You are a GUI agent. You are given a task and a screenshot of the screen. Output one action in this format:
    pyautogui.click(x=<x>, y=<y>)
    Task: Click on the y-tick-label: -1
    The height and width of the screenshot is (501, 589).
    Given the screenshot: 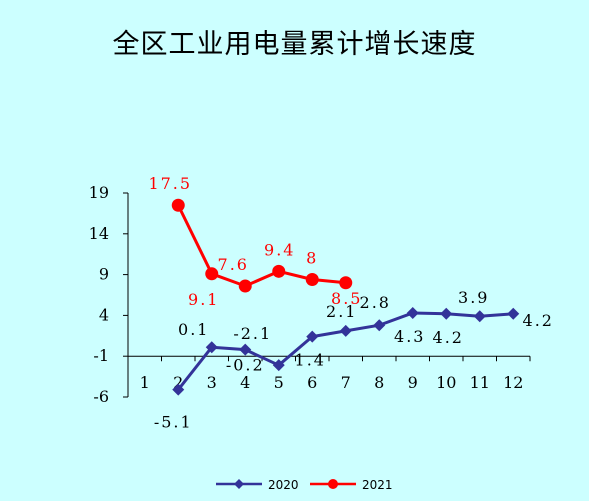 What is the action you would take?
    pyautogui.click(x=101, y=355)
    